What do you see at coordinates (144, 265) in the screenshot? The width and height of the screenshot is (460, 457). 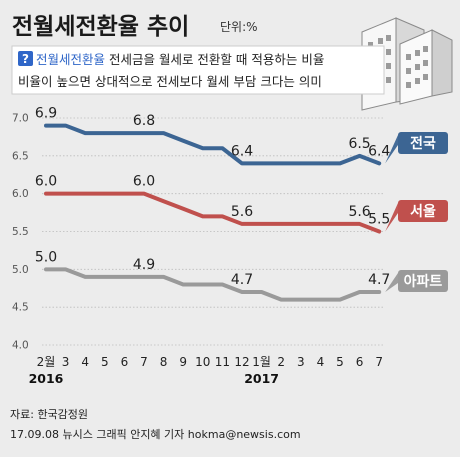 I see `data-label: 4.9` at bounding box center [144, 265].